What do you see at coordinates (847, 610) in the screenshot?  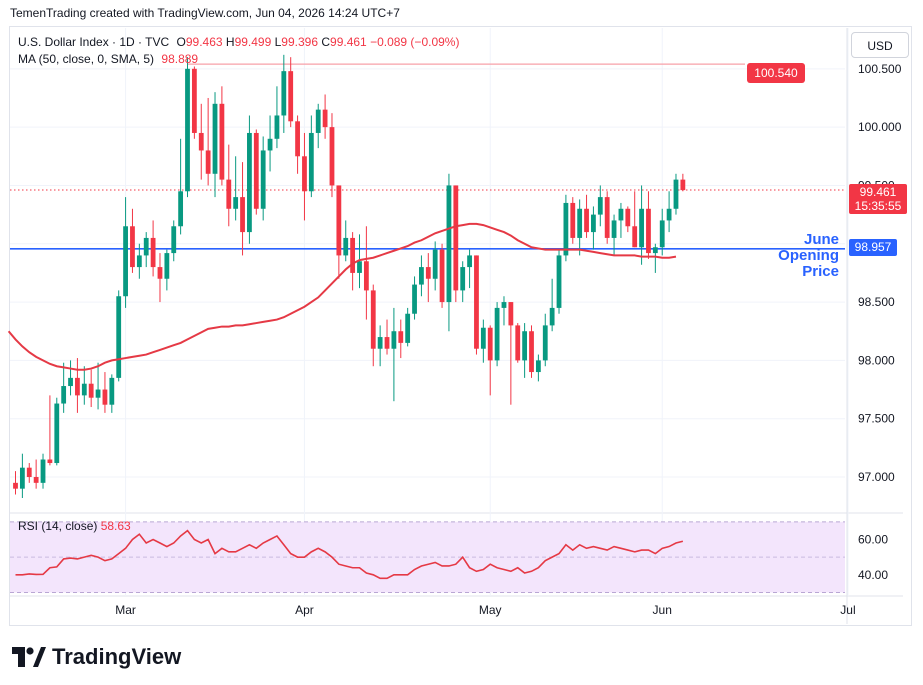 I see `time-tick-label: Jul` at bounding box center [847, 610].